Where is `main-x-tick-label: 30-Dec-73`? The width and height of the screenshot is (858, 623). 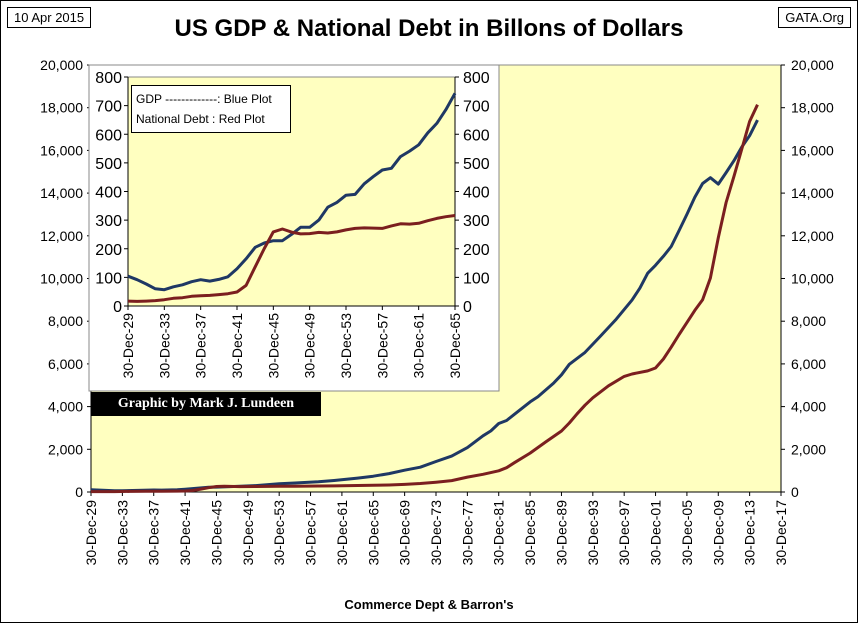 main-x-tick-label: 30-Dec-73 is located at coordinates (436, 533).